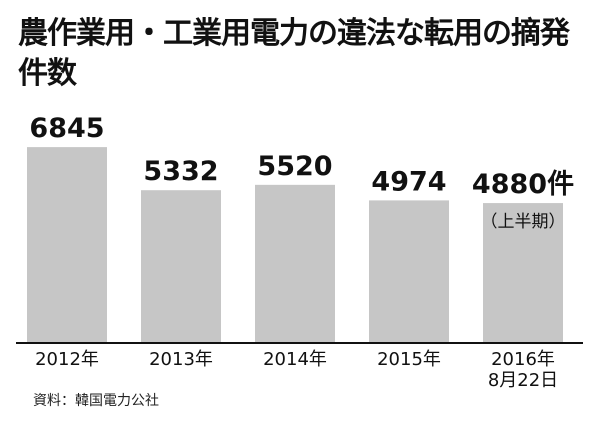  I want to click on value-label-3: 4974, so click(408, 181).